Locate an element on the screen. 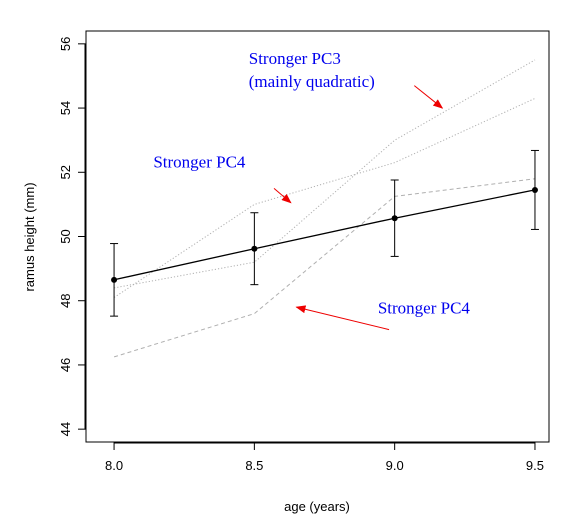 The height and width of the screenshot is (524, 565). y-tick-label: 54 is located at coordinates (65, 108).